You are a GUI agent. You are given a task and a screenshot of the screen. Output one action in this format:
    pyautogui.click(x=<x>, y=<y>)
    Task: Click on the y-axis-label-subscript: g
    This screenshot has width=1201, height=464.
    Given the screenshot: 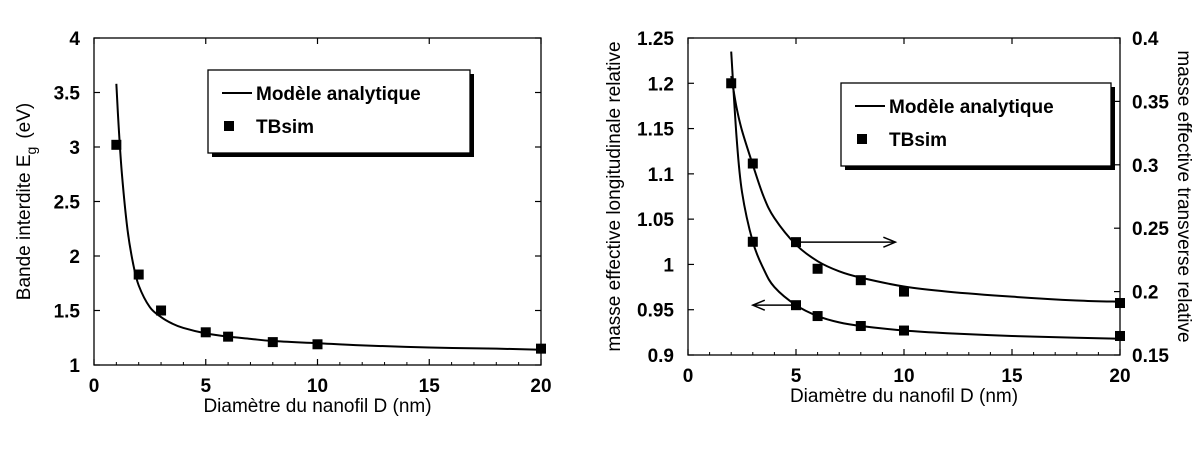 What is the action you would take?
    pyautogui.click(x=31, y=151)
    